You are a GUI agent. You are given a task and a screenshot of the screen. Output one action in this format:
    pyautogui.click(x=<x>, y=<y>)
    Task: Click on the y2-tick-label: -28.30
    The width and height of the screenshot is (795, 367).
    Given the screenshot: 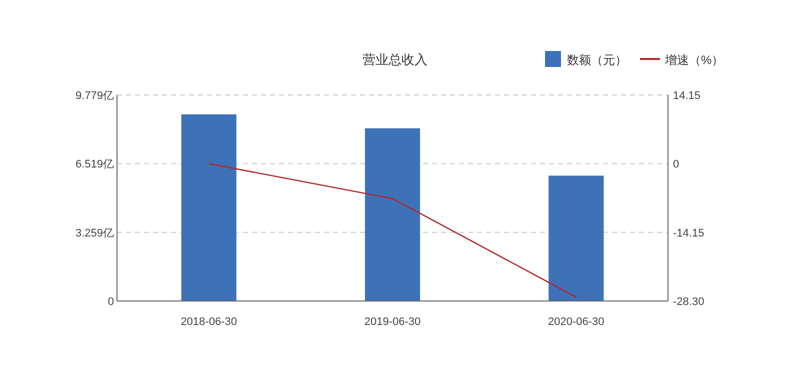 What is the action you would take?
    pyautogui.click(x=688, y=302)
    